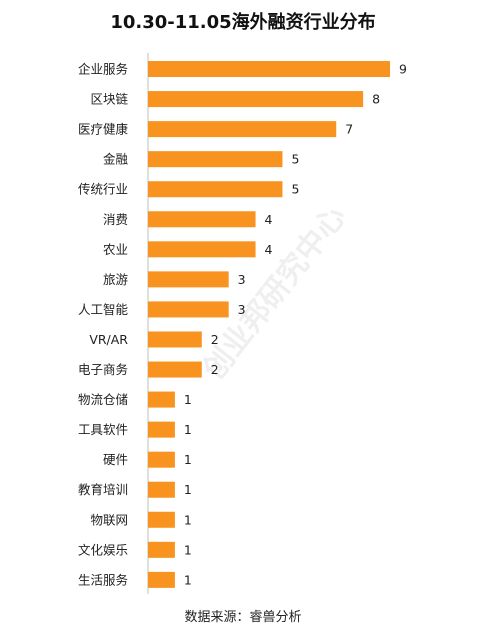  I want to click on category-label: 生活服务, so click(103, 579).